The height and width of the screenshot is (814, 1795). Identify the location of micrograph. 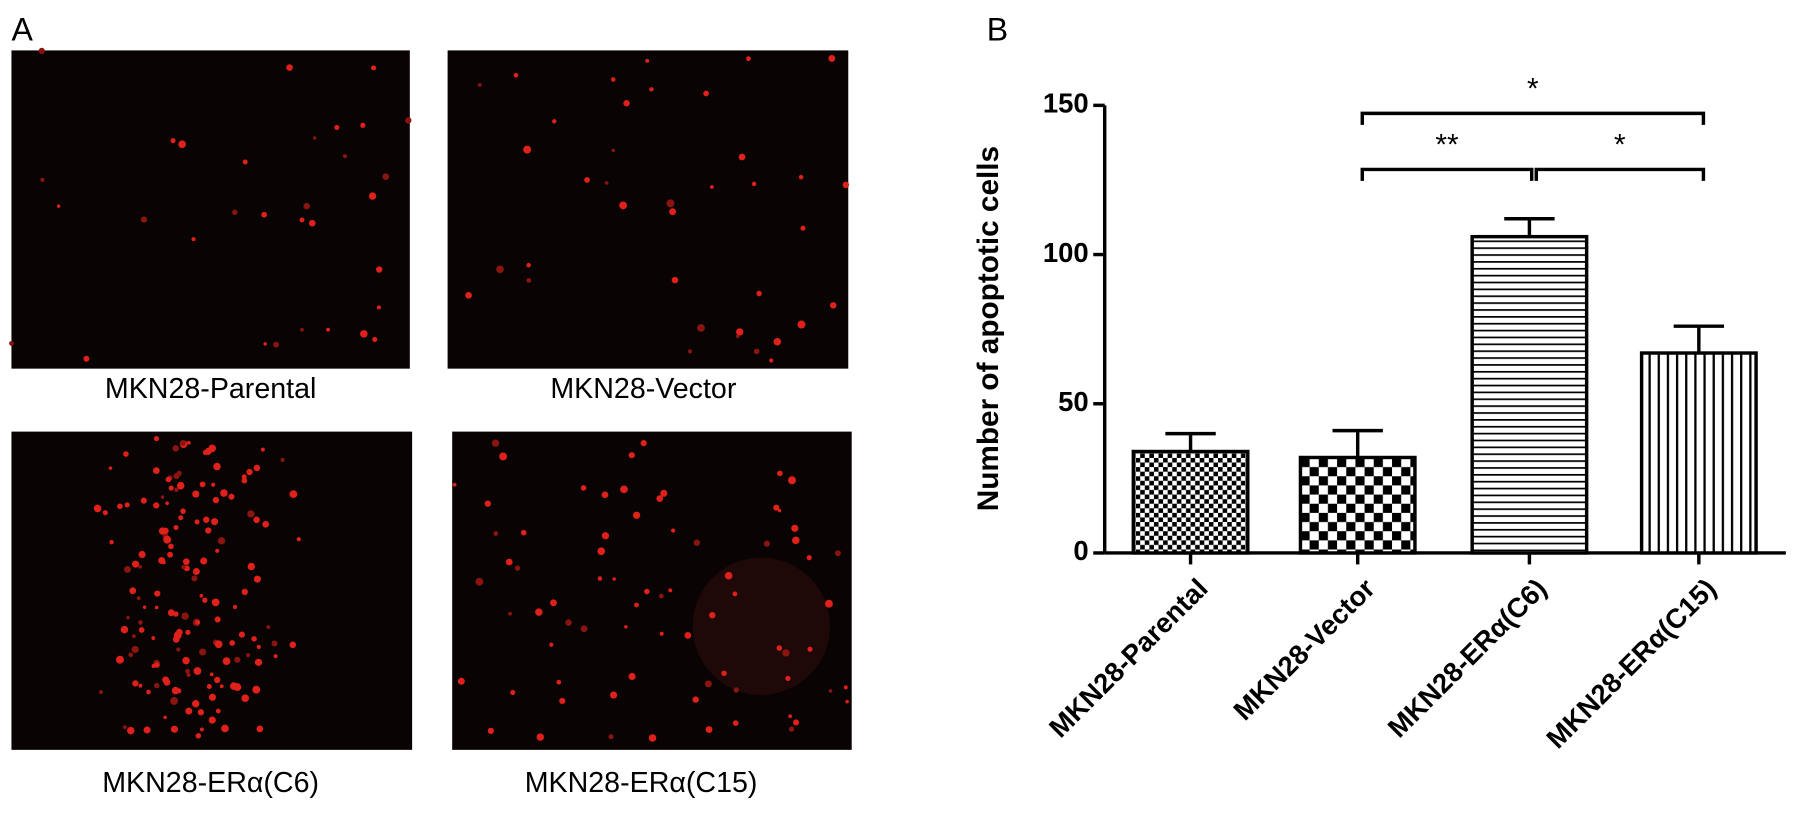
(212, 590).